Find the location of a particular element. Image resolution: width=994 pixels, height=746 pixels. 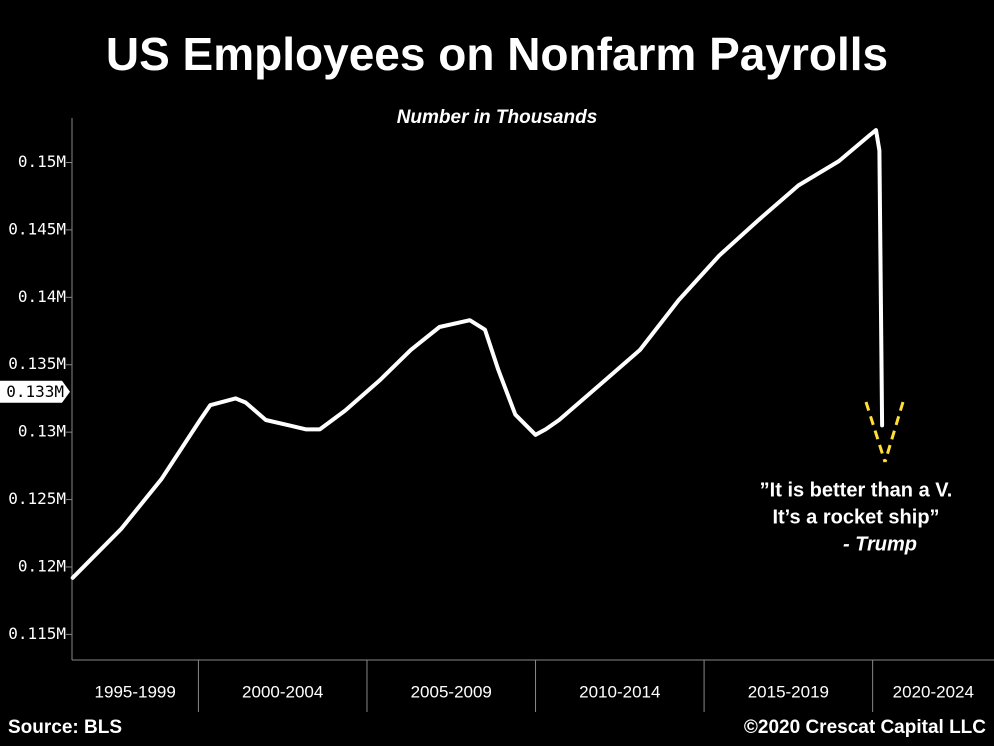

y-tick-label: 0.13M is located at coordinates (42, 431).